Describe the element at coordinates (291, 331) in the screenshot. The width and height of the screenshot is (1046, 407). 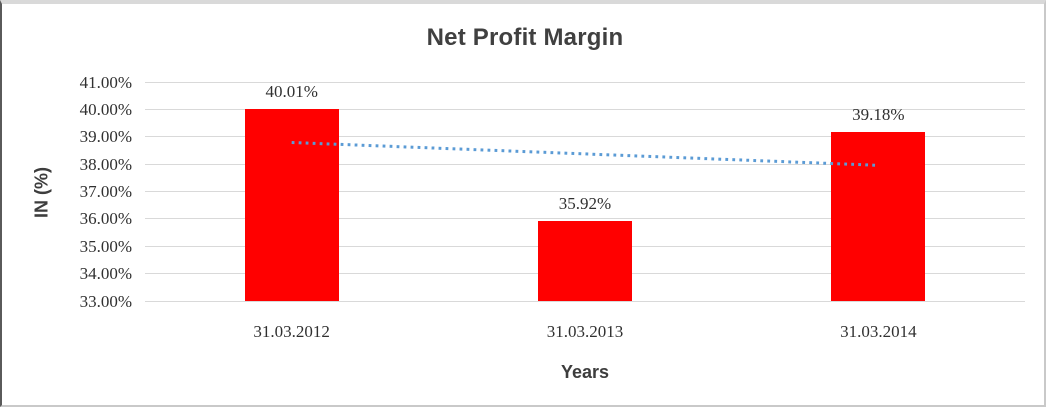
I see `category-label: 31.03.2012` at that location.